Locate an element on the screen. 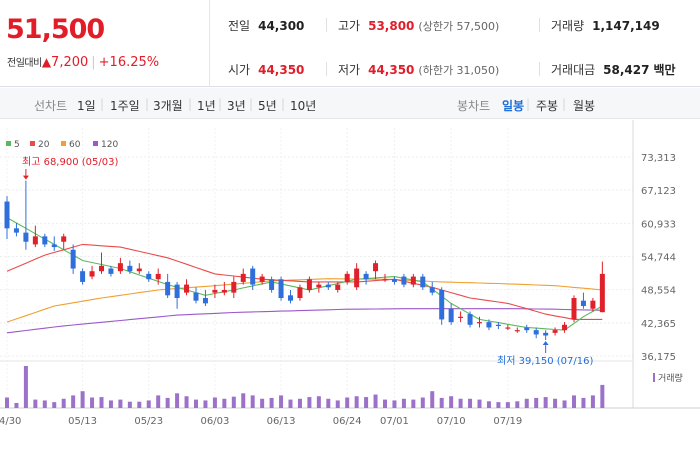 The image size is (700, 450). y-tick-label: 42,365 is located at coordinates (658, 324).